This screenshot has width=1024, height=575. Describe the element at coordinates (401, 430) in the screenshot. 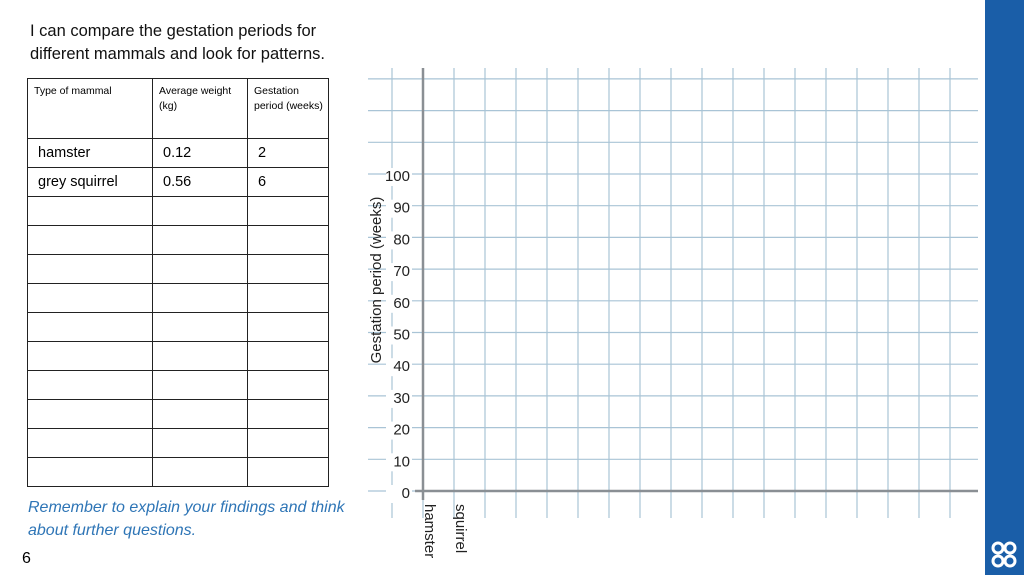

I see `y-tick-label: 20` at that location.